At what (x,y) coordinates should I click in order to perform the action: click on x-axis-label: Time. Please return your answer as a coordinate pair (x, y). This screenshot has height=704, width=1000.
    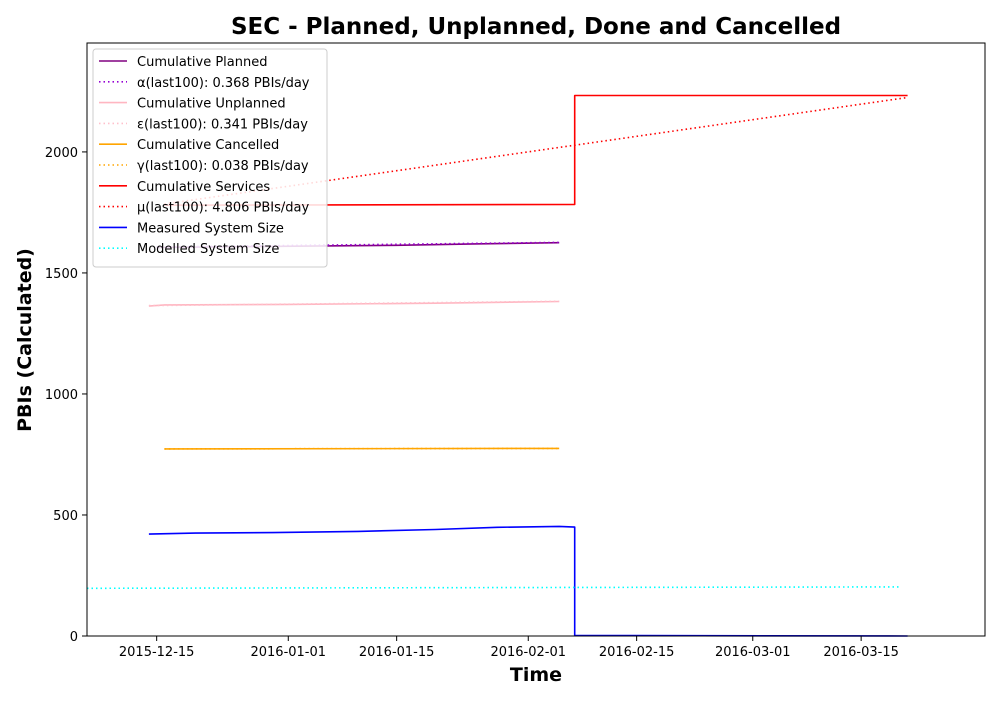
    Looking at the image, I should click on (536, 675).